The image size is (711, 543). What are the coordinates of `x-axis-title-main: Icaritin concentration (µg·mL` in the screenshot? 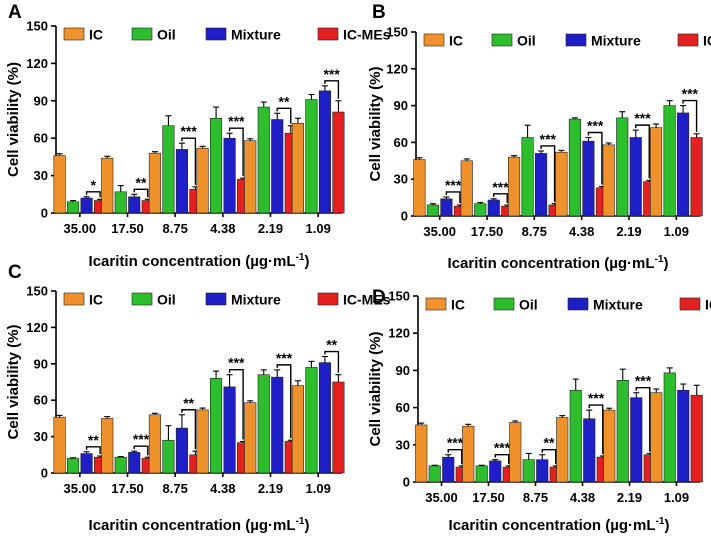 It's located at (551, 263).